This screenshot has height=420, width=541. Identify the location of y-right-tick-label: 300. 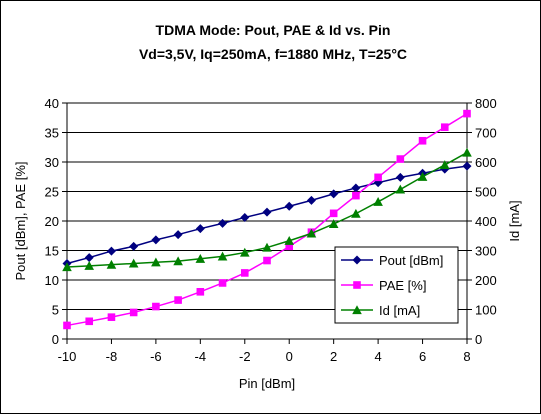
(486, 251).